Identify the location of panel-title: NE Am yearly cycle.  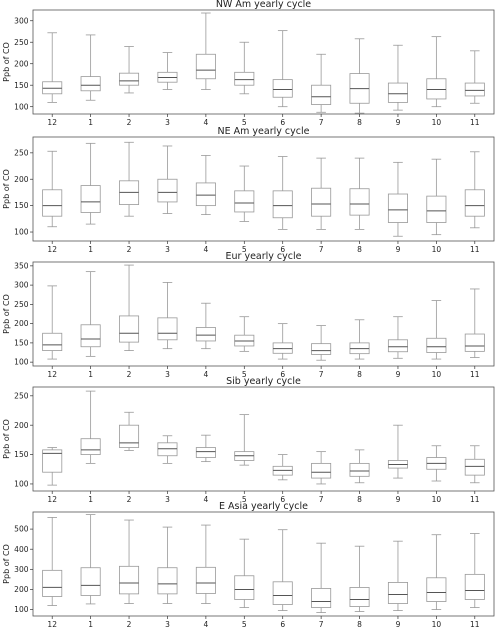
(264, 131).